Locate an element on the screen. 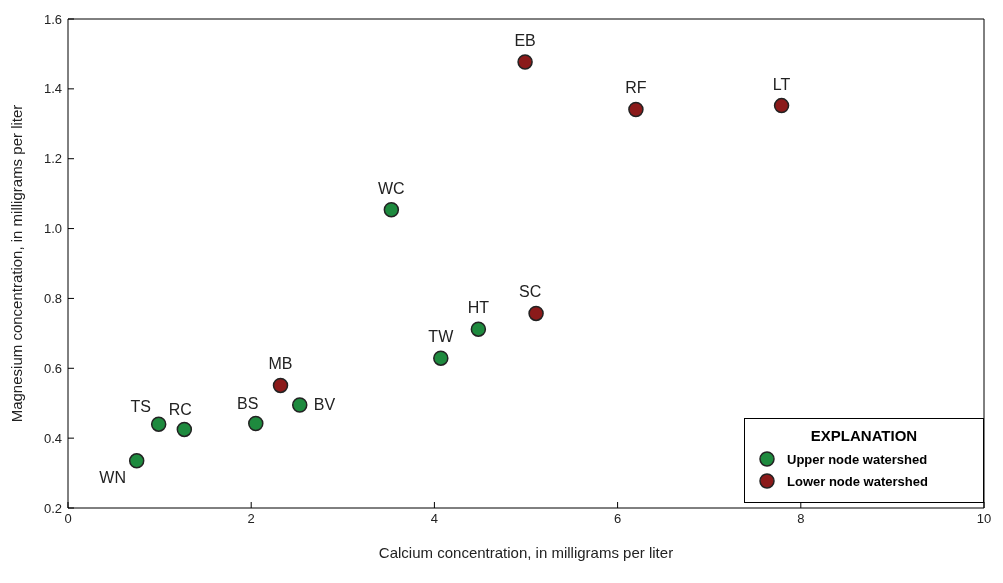 The height and width of the screenshot is (583, 1003). legend-label: Lower node watershed is located at coordinates (857, 481).